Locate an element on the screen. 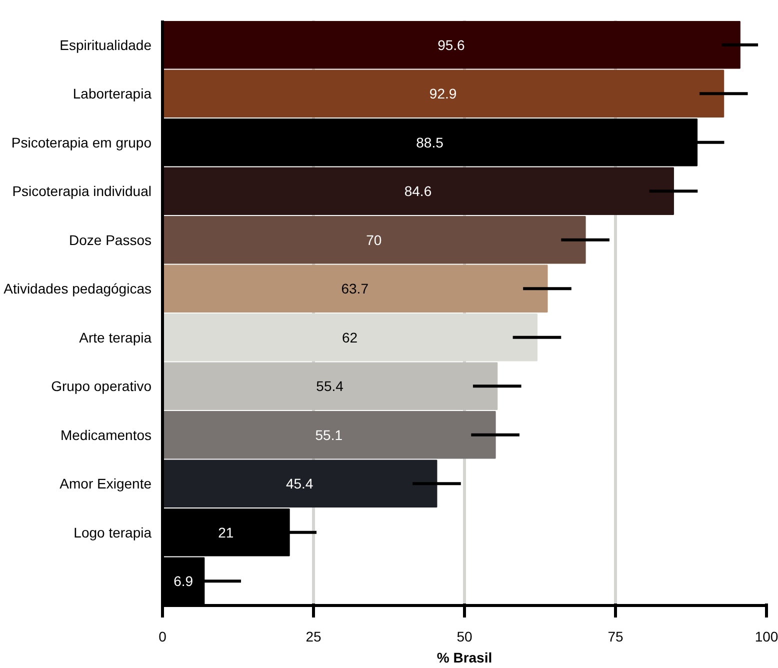 The width and height of the screenshot is (778, 668). y-tick-label: Doze Passos is located at coordinates (110, 240).